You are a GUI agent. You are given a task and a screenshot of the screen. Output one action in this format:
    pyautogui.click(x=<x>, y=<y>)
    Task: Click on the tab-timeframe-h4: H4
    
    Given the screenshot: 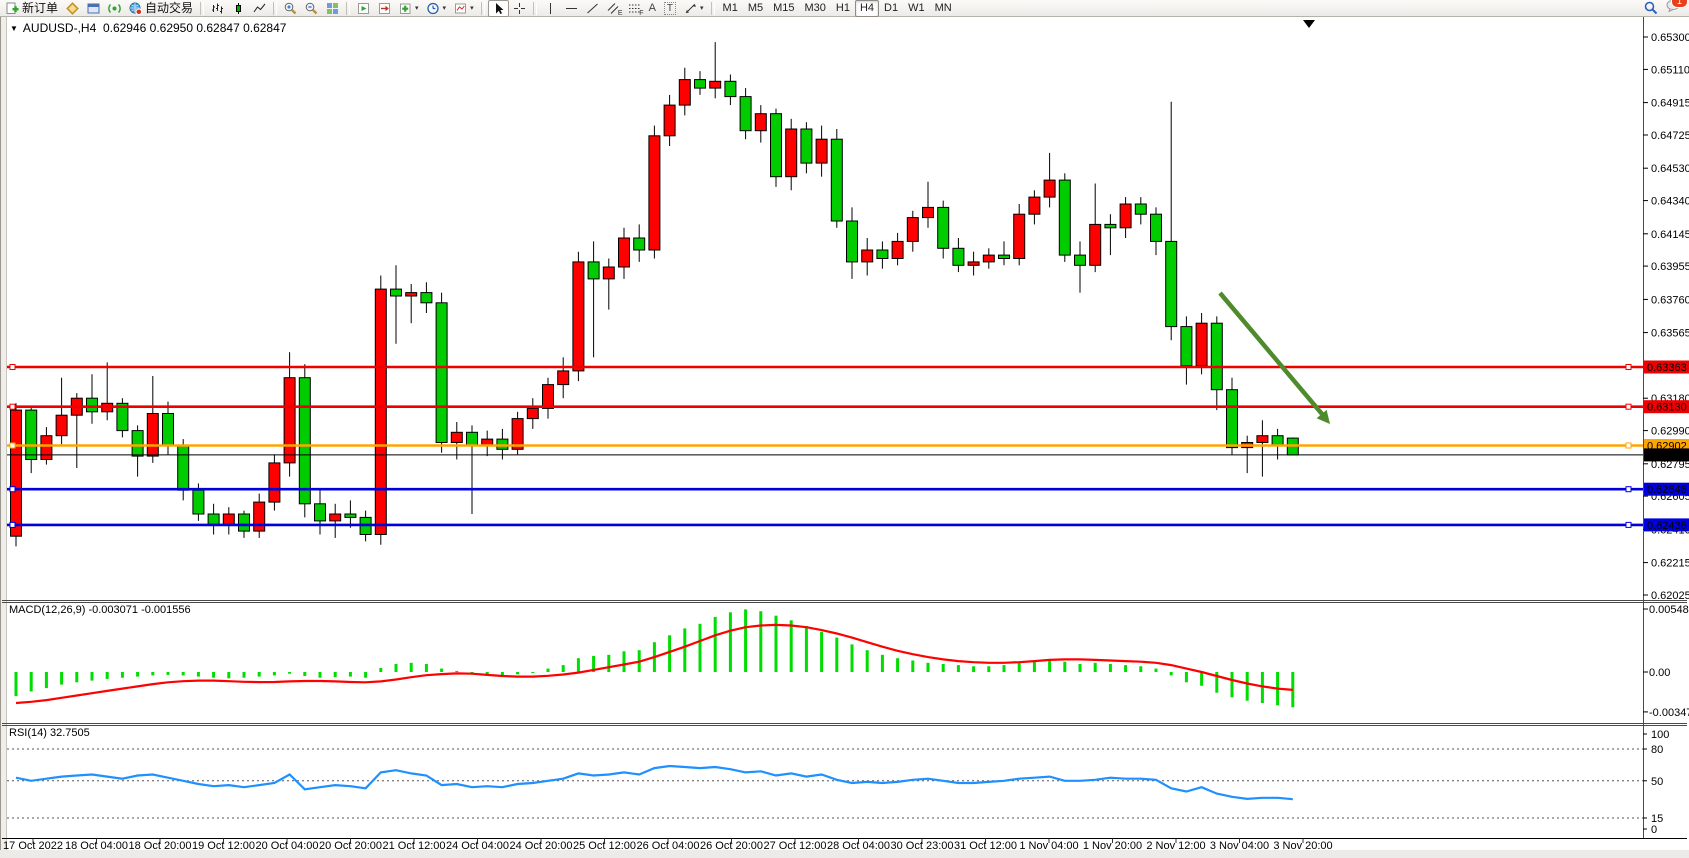 What is the action you would take?
    pyautogui.click(x=867, y=8)
    